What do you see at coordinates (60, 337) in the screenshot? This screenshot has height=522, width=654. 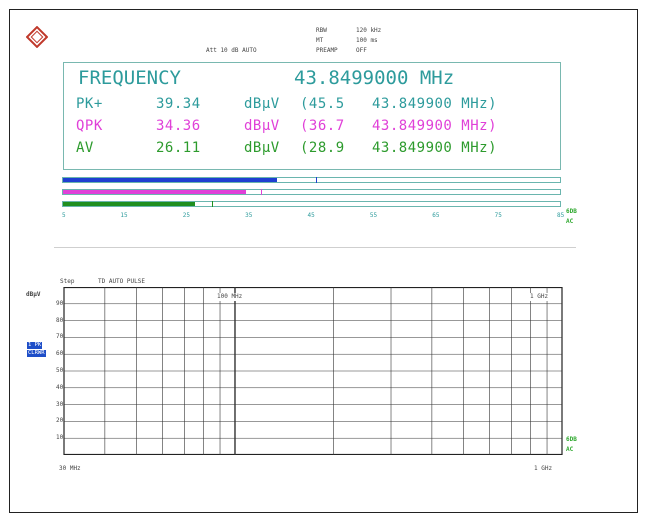 I see `y-tick-label: 70` at bounding box center [60, 337].